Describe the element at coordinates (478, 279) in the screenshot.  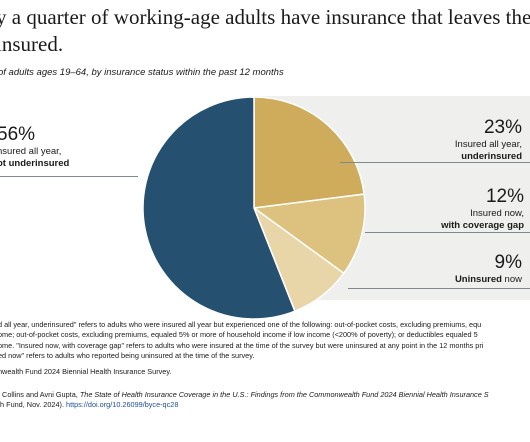
I see `desc-uninsured-bold: Uninsured` at that location.